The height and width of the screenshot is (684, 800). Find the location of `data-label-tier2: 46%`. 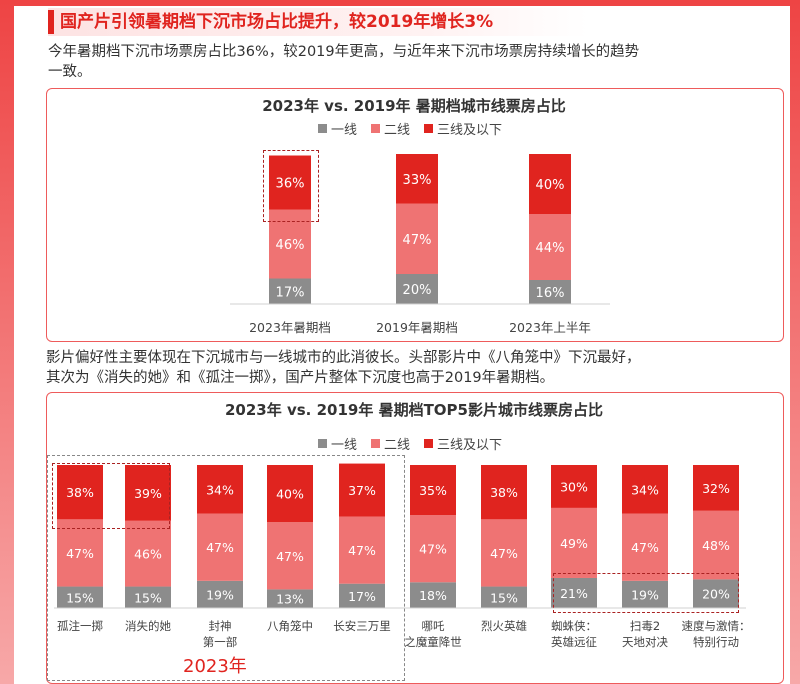

data-label-tier2: 46% is located at coordinates (290, 245).